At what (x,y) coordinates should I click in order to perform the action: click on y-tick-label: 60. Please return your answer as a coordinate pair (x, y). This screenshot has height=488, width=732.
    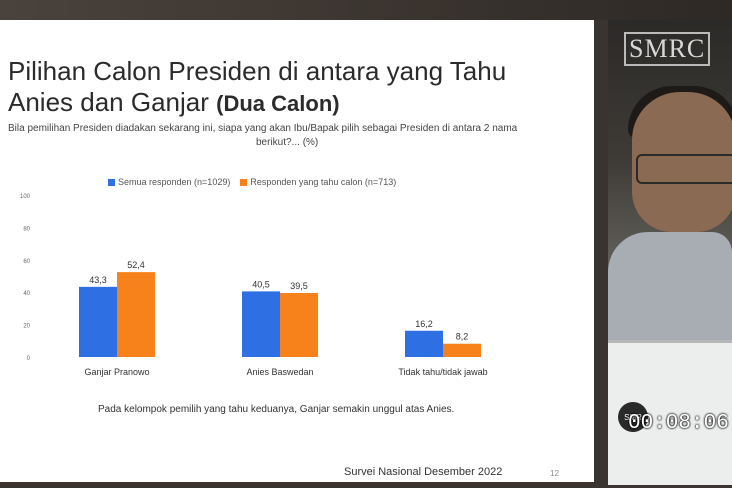
    Looking at the image, I should click on (26, 262).